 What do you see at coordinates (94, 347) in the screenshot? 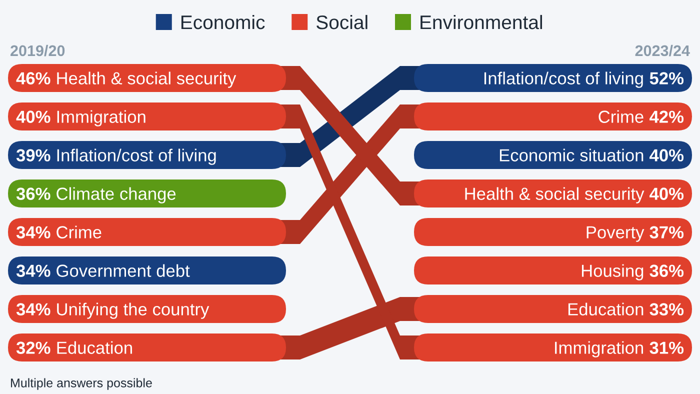
I see `series-label: Education` at bounding box center [94, 347].